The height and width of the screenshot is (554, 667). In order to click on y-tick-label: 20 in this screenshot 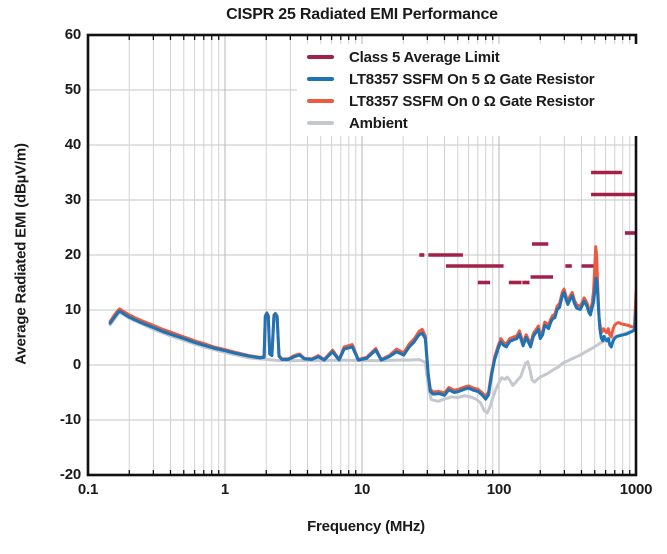, I will do `click(72, 254)`.